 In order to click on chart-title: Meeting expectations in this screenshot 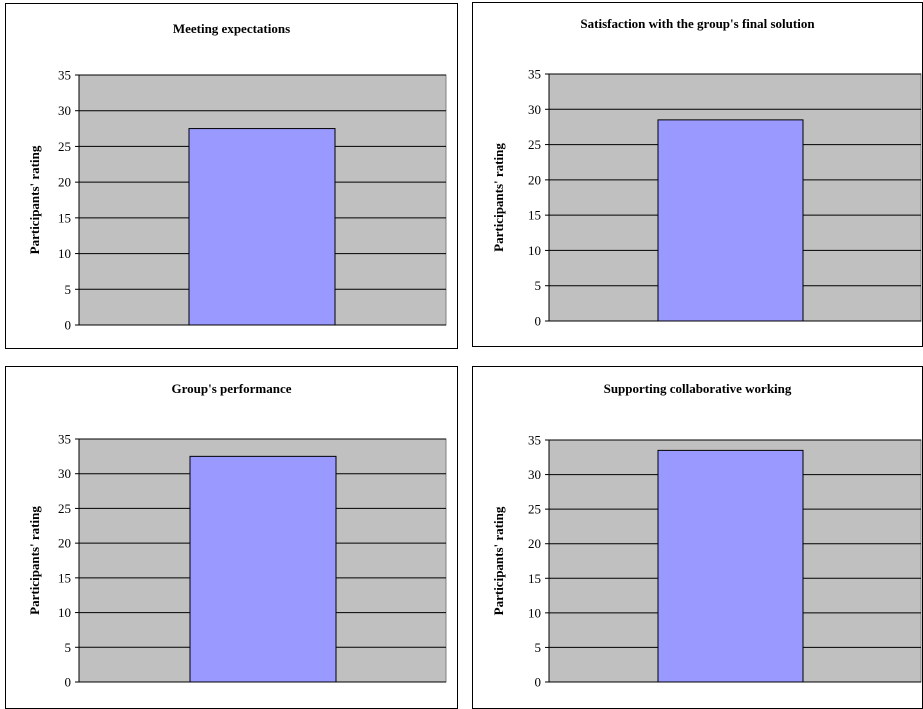, I will do `click(231, 28)`.